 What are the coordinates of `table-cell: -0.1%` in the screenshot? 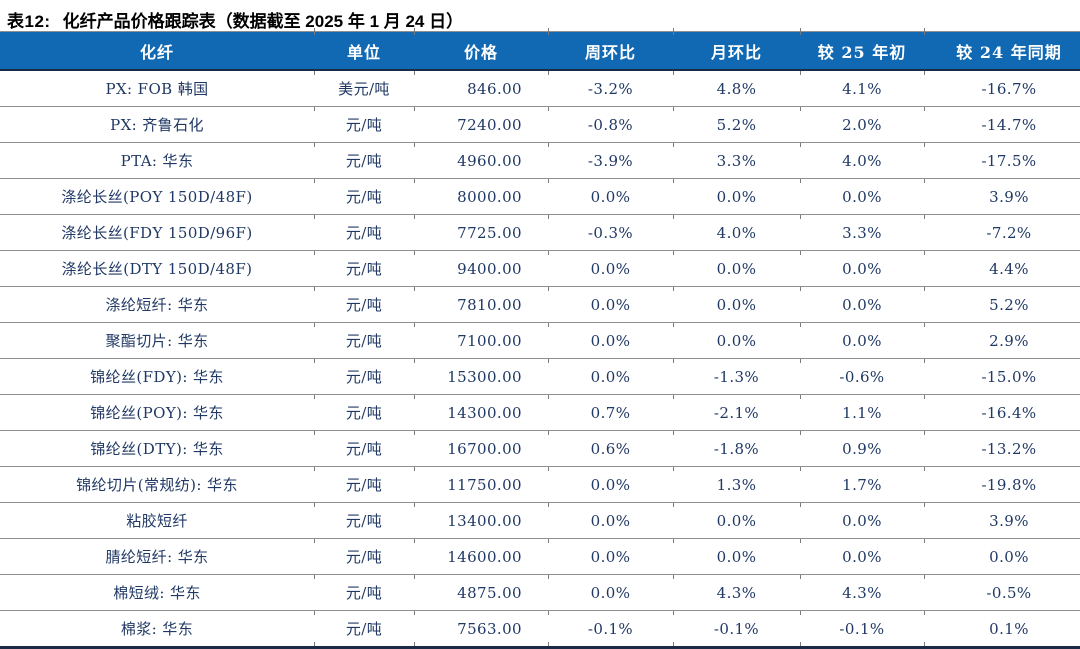 It's located at (862, 629).